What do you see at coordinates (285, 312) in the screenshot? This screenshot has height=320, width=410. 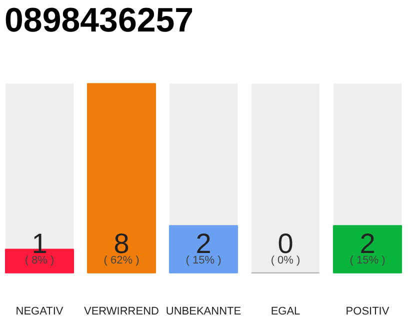 I see `x-tick-label: EGAL` at bounding box center [285, 312].